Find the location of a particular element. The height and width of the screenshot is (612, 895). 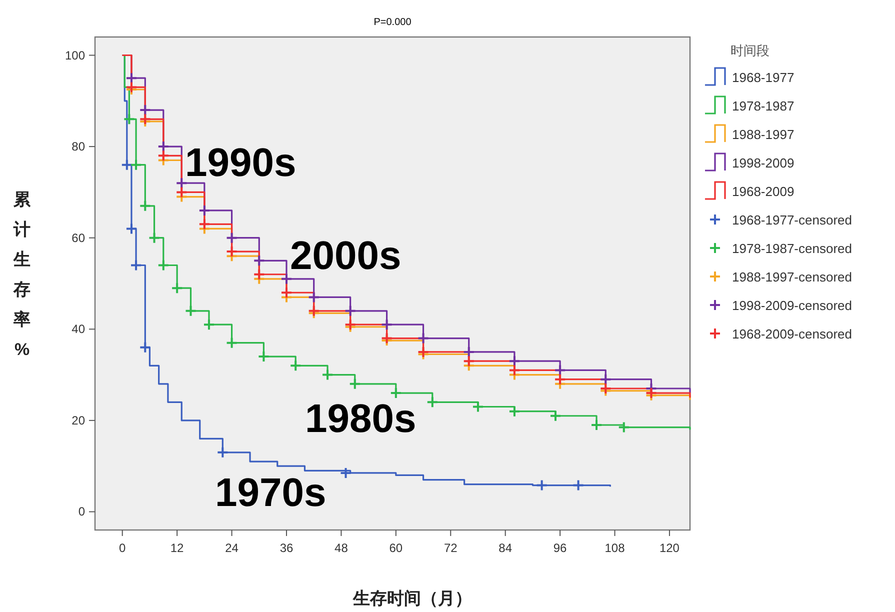

legend-label: 1978-1987-censored is located at coordinates (792, 248).